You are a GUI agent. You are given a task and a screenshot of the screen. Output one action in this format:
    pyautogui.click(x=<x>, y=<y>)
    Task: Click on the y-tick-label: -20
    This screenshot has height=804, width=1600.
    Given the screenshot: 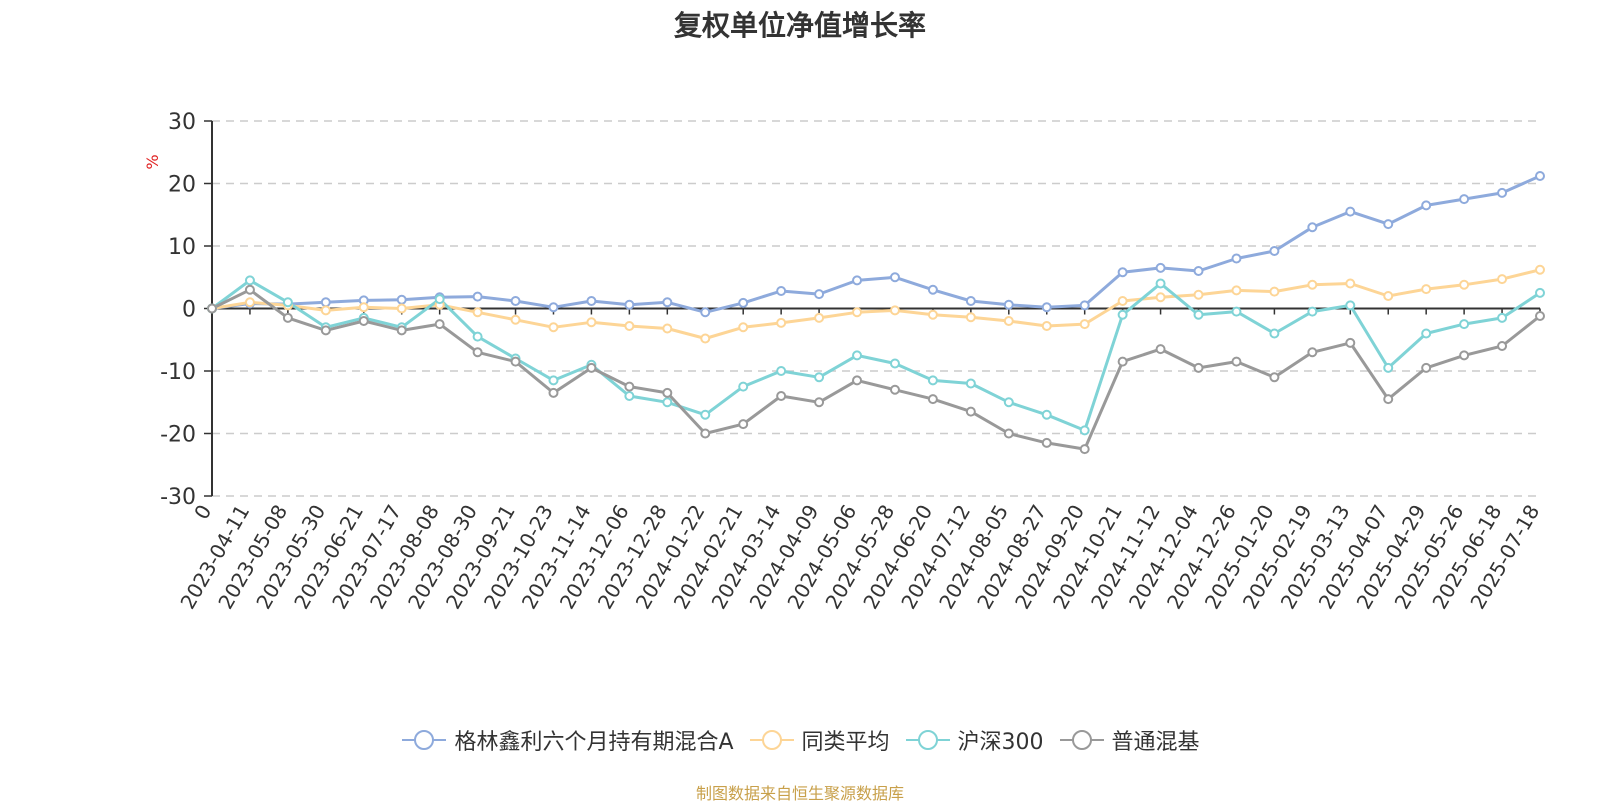 What is the action you would take?
    pyautogui.click(x=178, y=435)
    